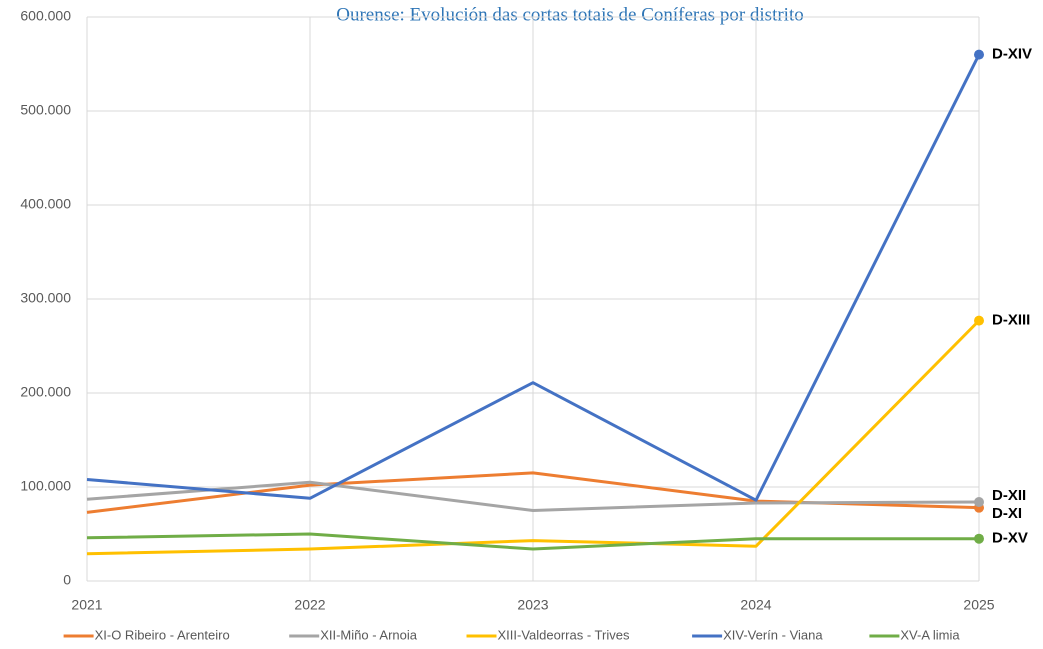  Describe the element at coordinates (45, 298) in the screenshot. I see `y-tick-label: 300.000` at that location.